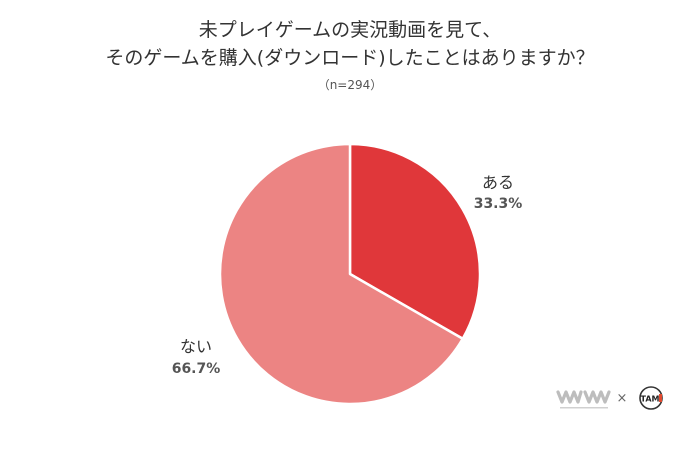  I want to click on tam-logo-icon: TAM, so click(651, 398).